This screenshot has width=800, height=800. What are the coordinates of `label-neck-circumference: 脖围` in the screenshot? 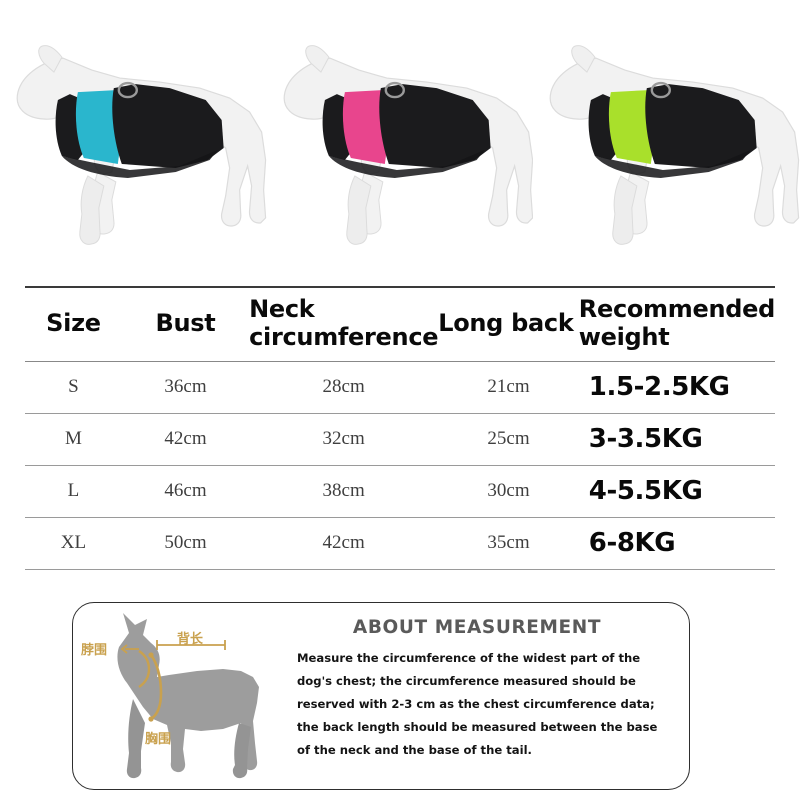 It's located at (94, 650).